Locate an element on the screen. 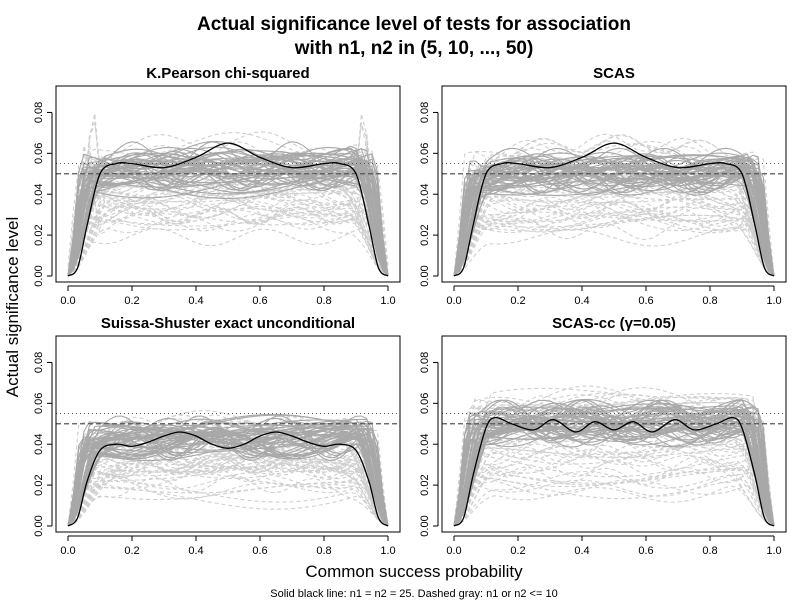 This screenshot has height=600, width=800. plot-frame is located at coordinates (228, 184).